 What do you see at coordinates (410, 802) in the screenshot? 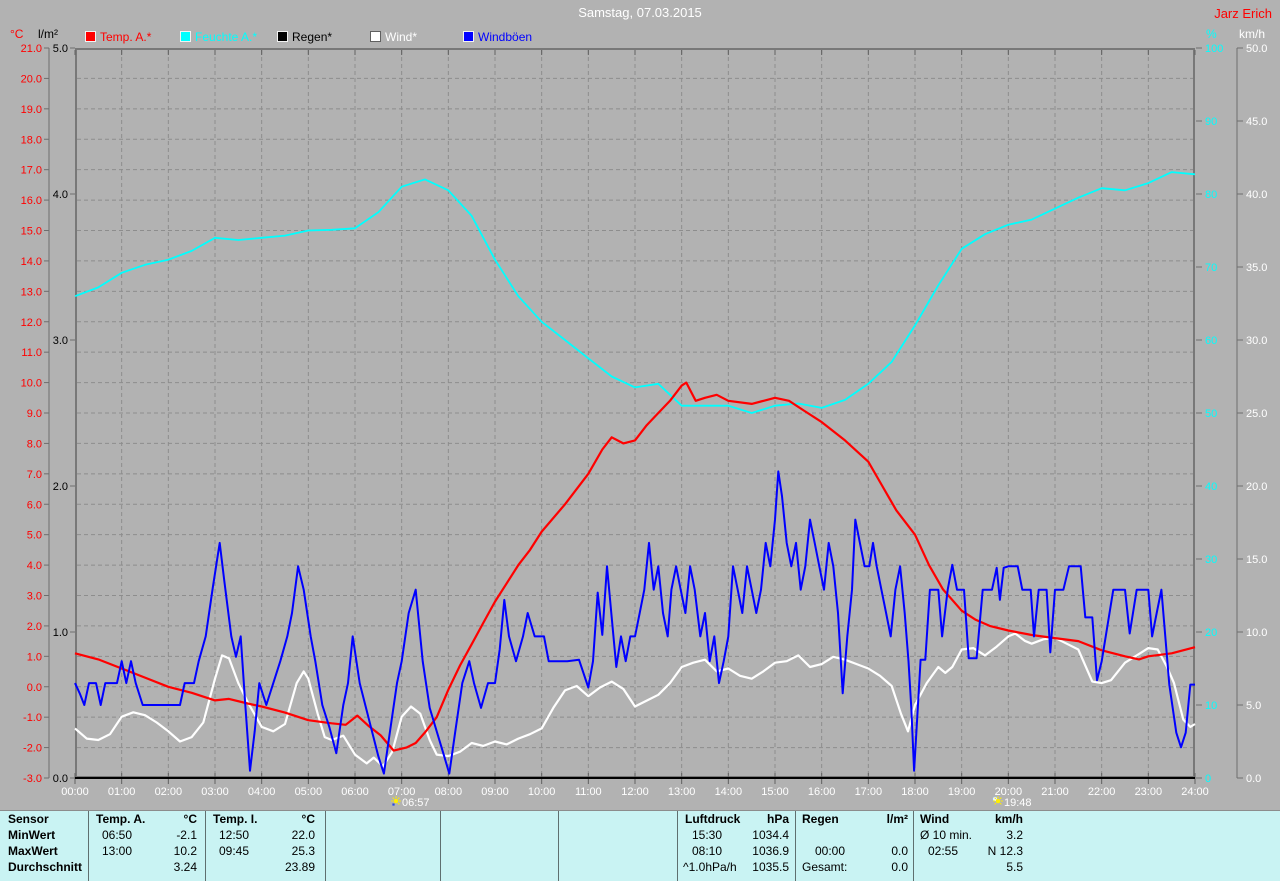
I see `sunrise-icon: 06:57` at bounding box center [410, 802].